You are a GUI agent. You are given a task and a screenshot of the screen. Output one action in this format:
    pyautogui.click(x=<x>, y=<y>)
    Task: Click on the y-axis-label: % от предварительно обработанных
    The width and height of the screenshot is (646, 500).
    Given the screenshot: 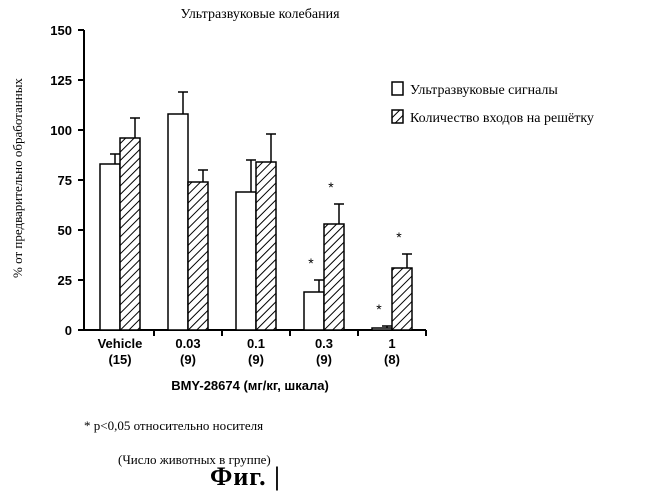 What is the action you would take?
    pyautogui.click(x=17, y=178)
    